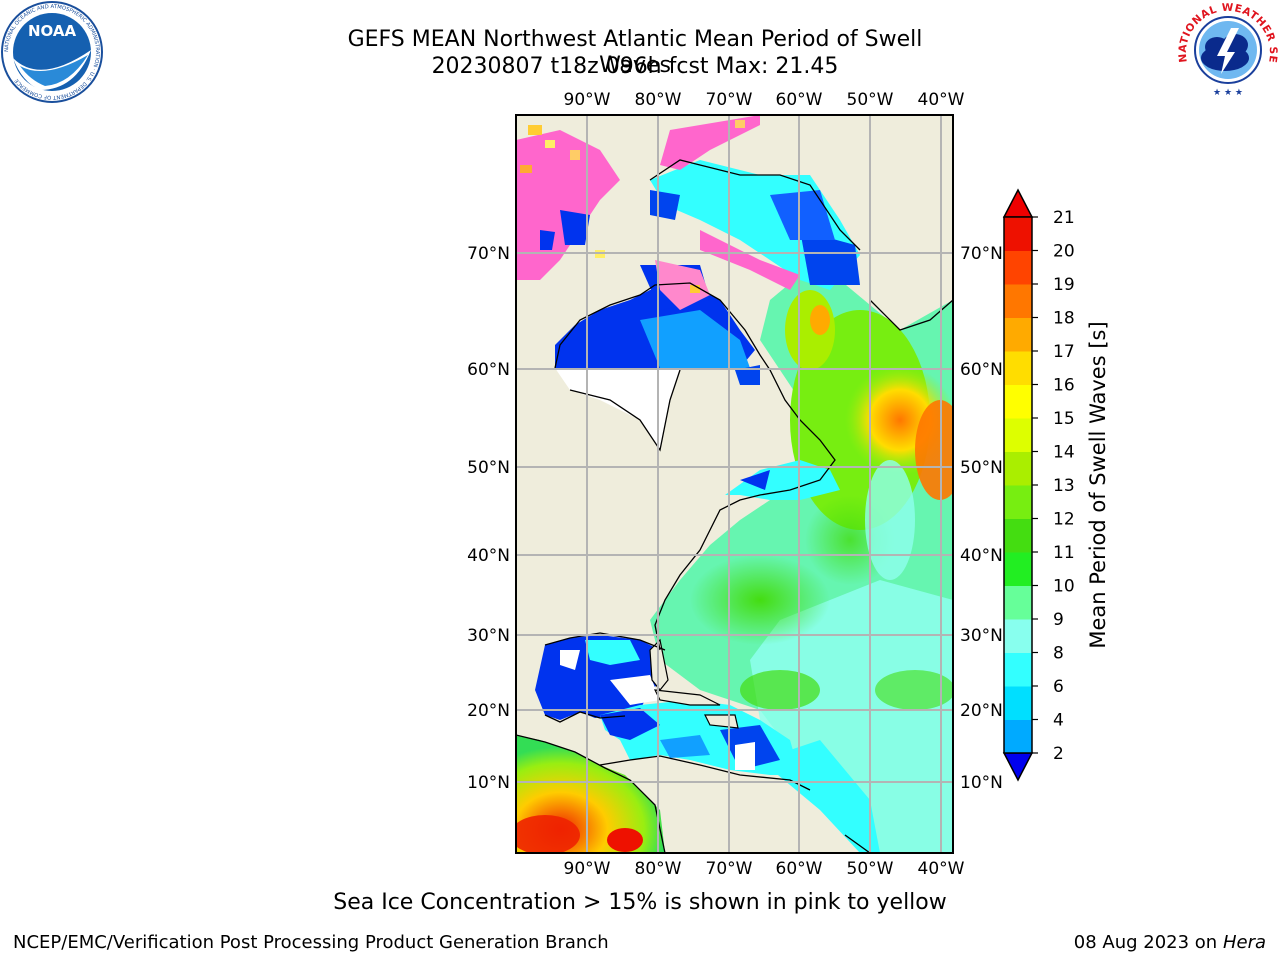  Describe the element at coordinates (870, 869) in the screenshot. I see `lon-label-bottom: 50°W` at that location.